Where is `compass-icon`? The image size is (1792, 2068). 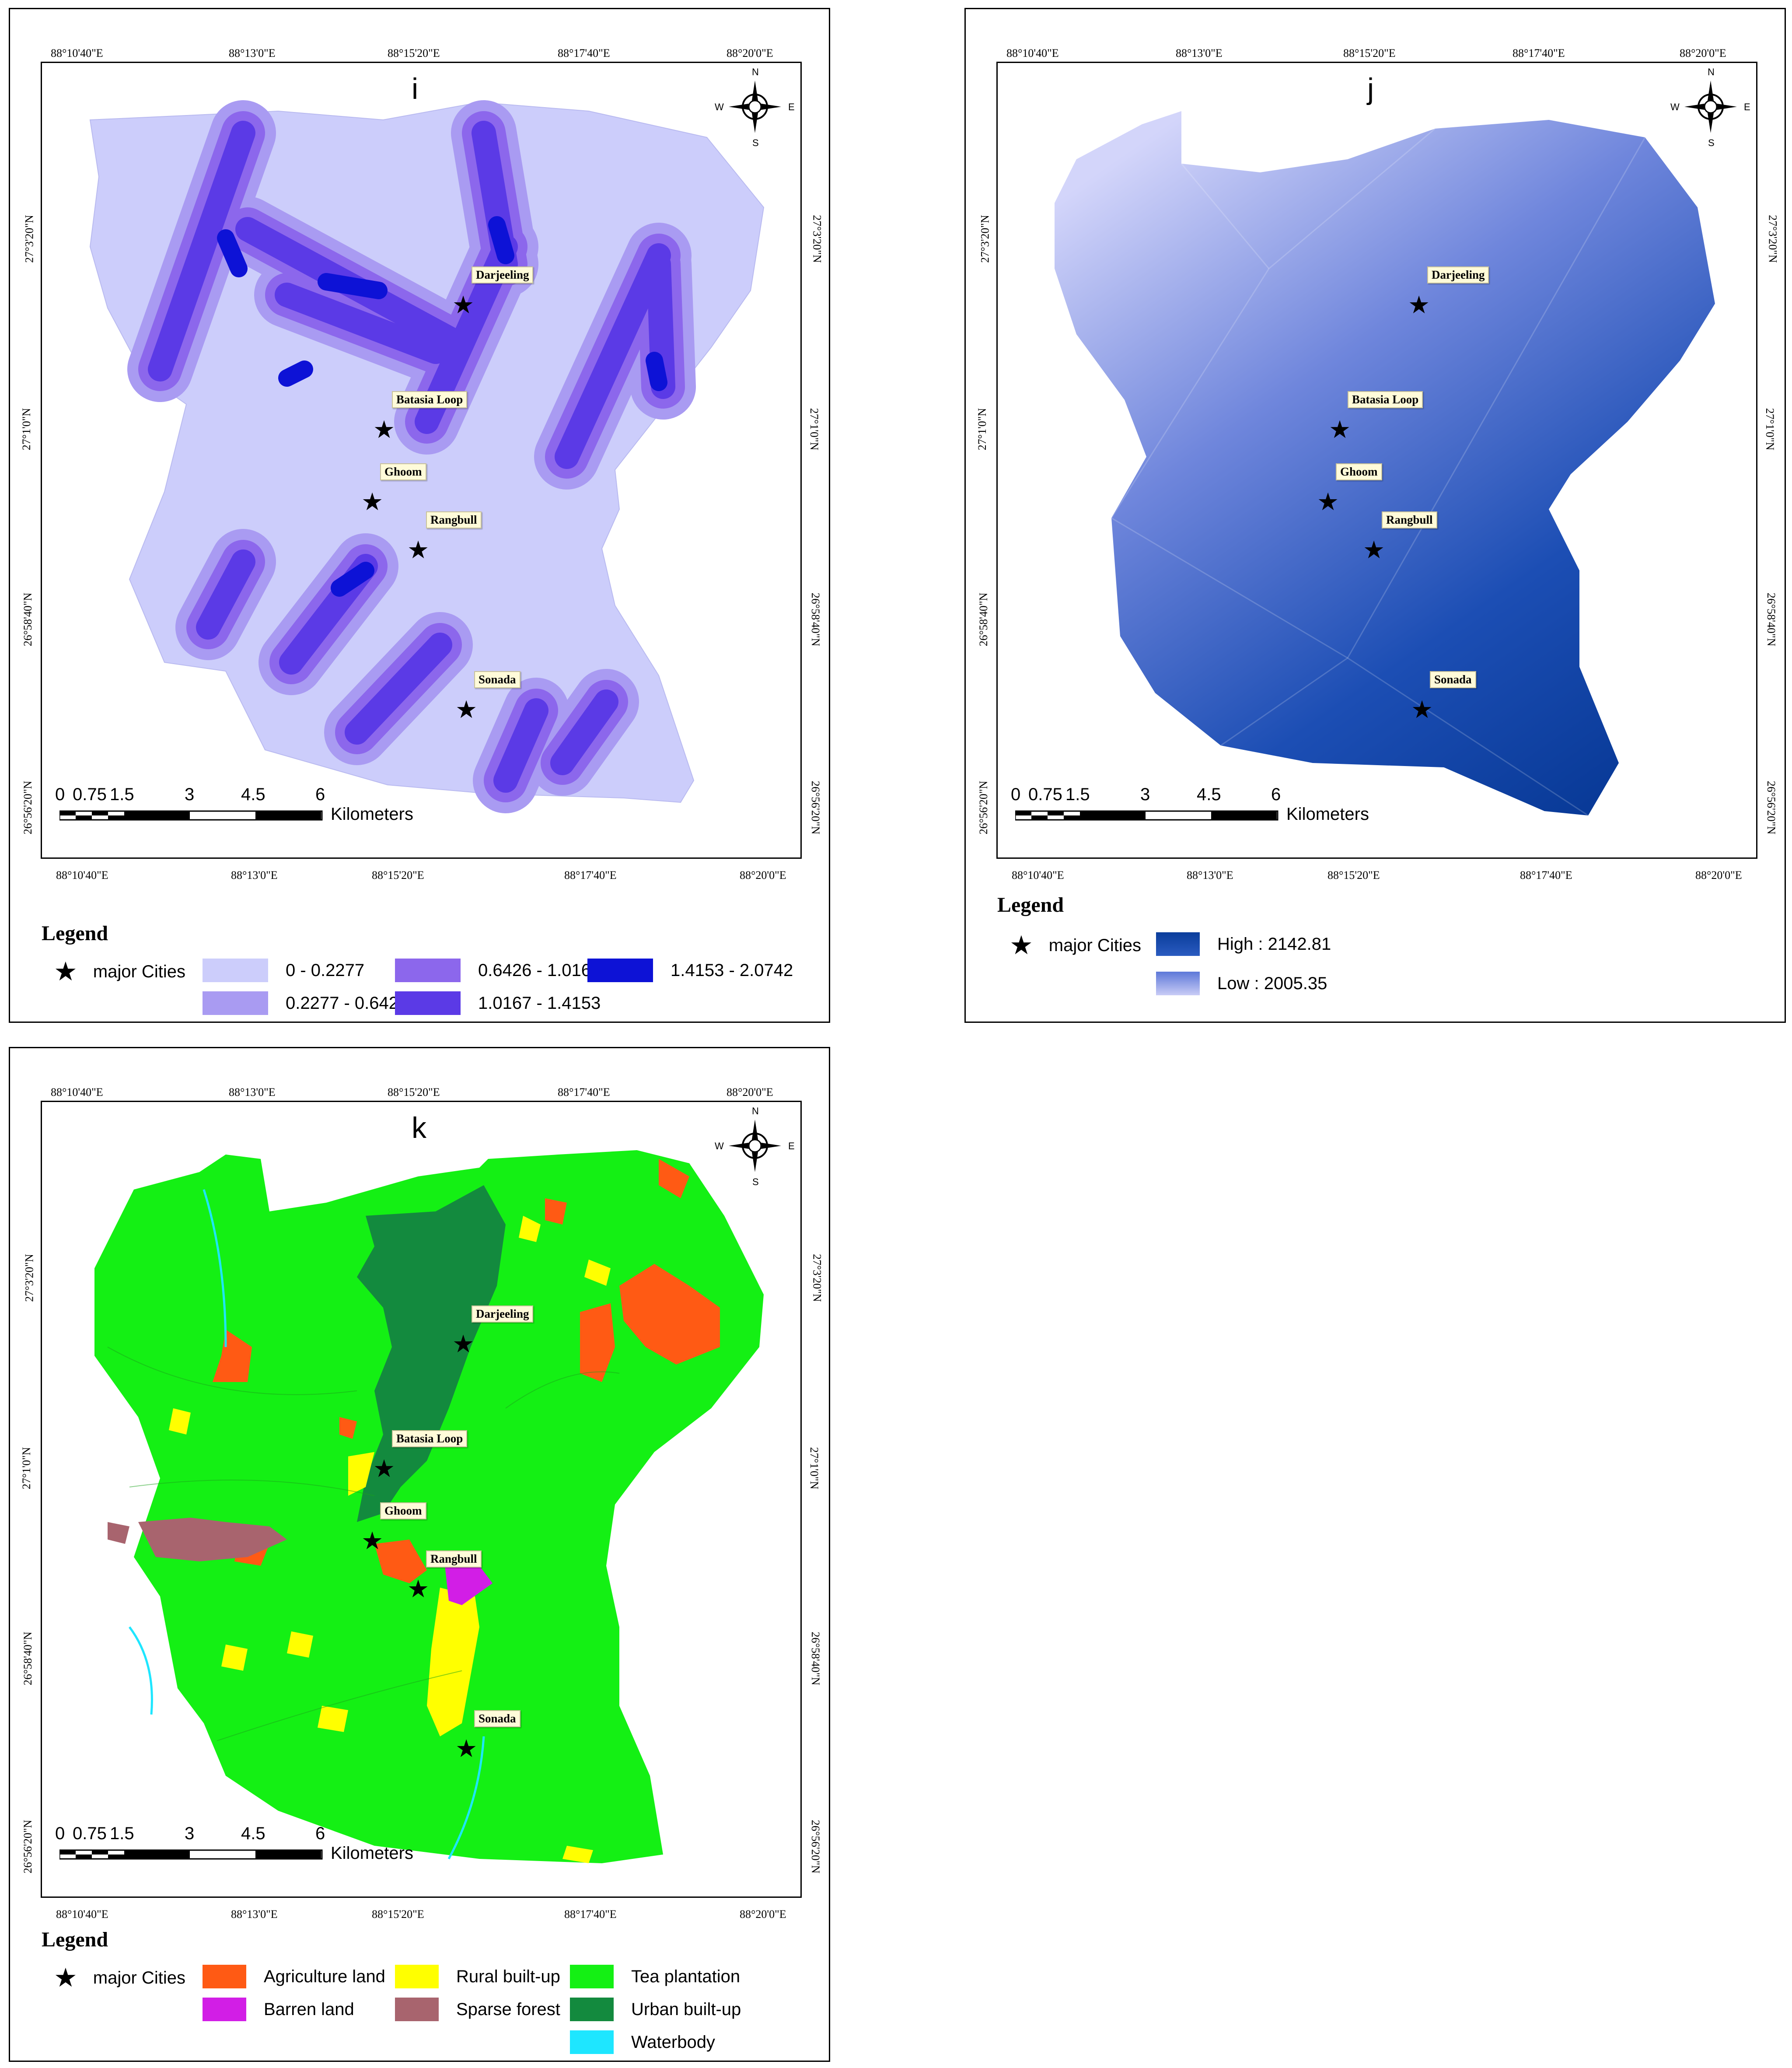 compass-icon is located at coordinates (755, 1146).